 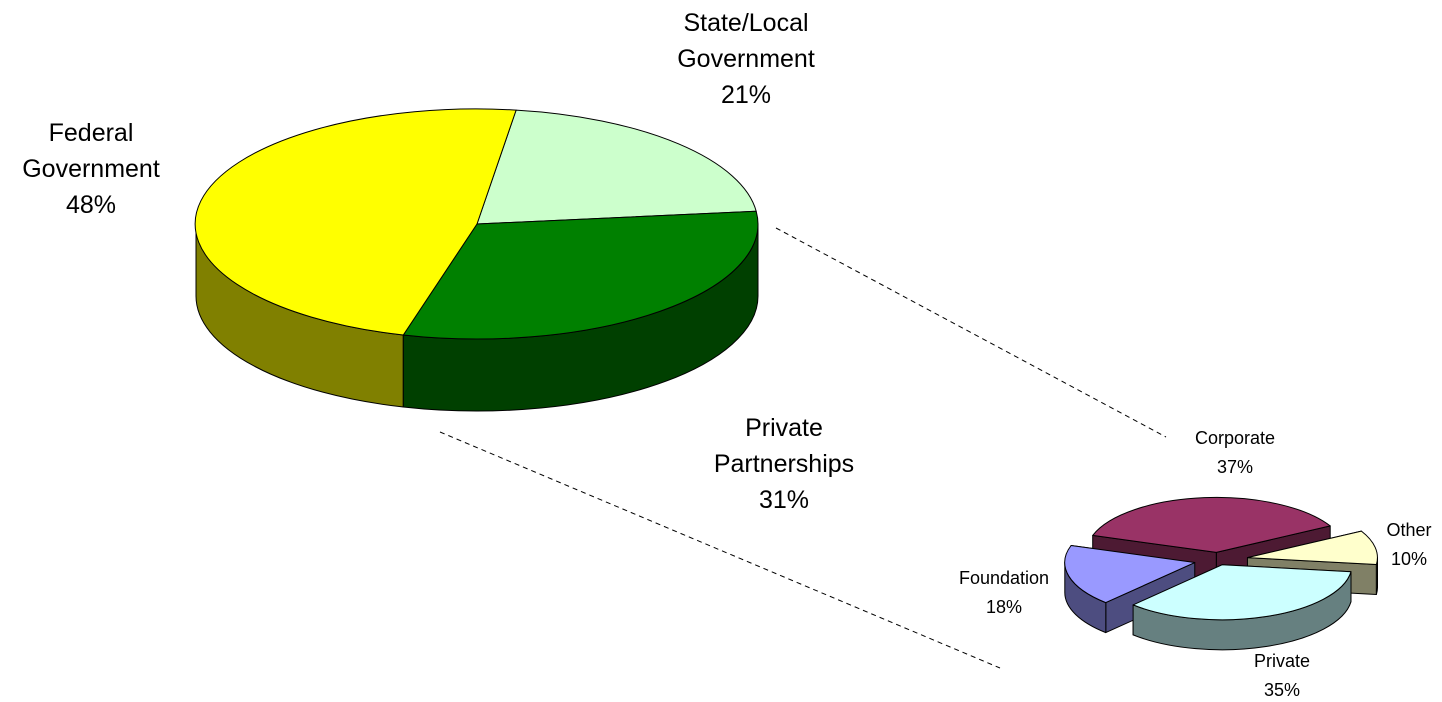 What do you see at coordinates (1282, 675) in the screenshot?
I see `private-label: Private 35%` at bounding box center [1282, 675].